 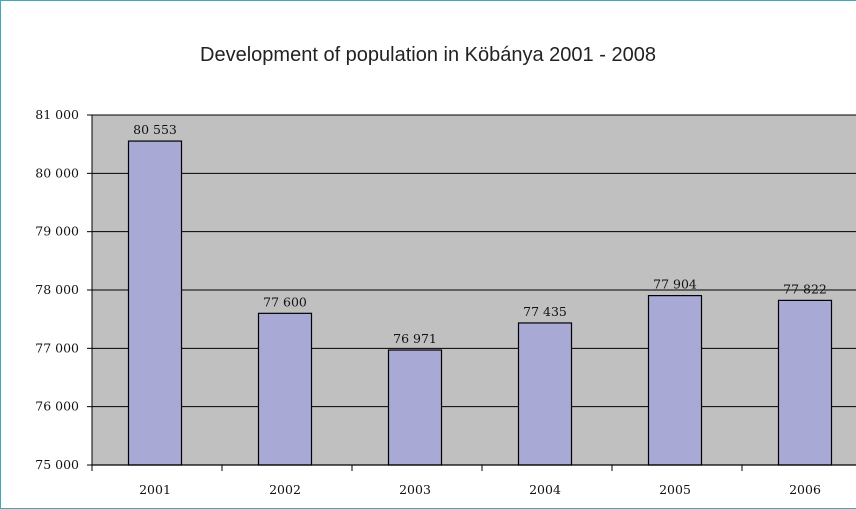 I want to click on x-tick-label: 2001, so click(x=155, y=489).